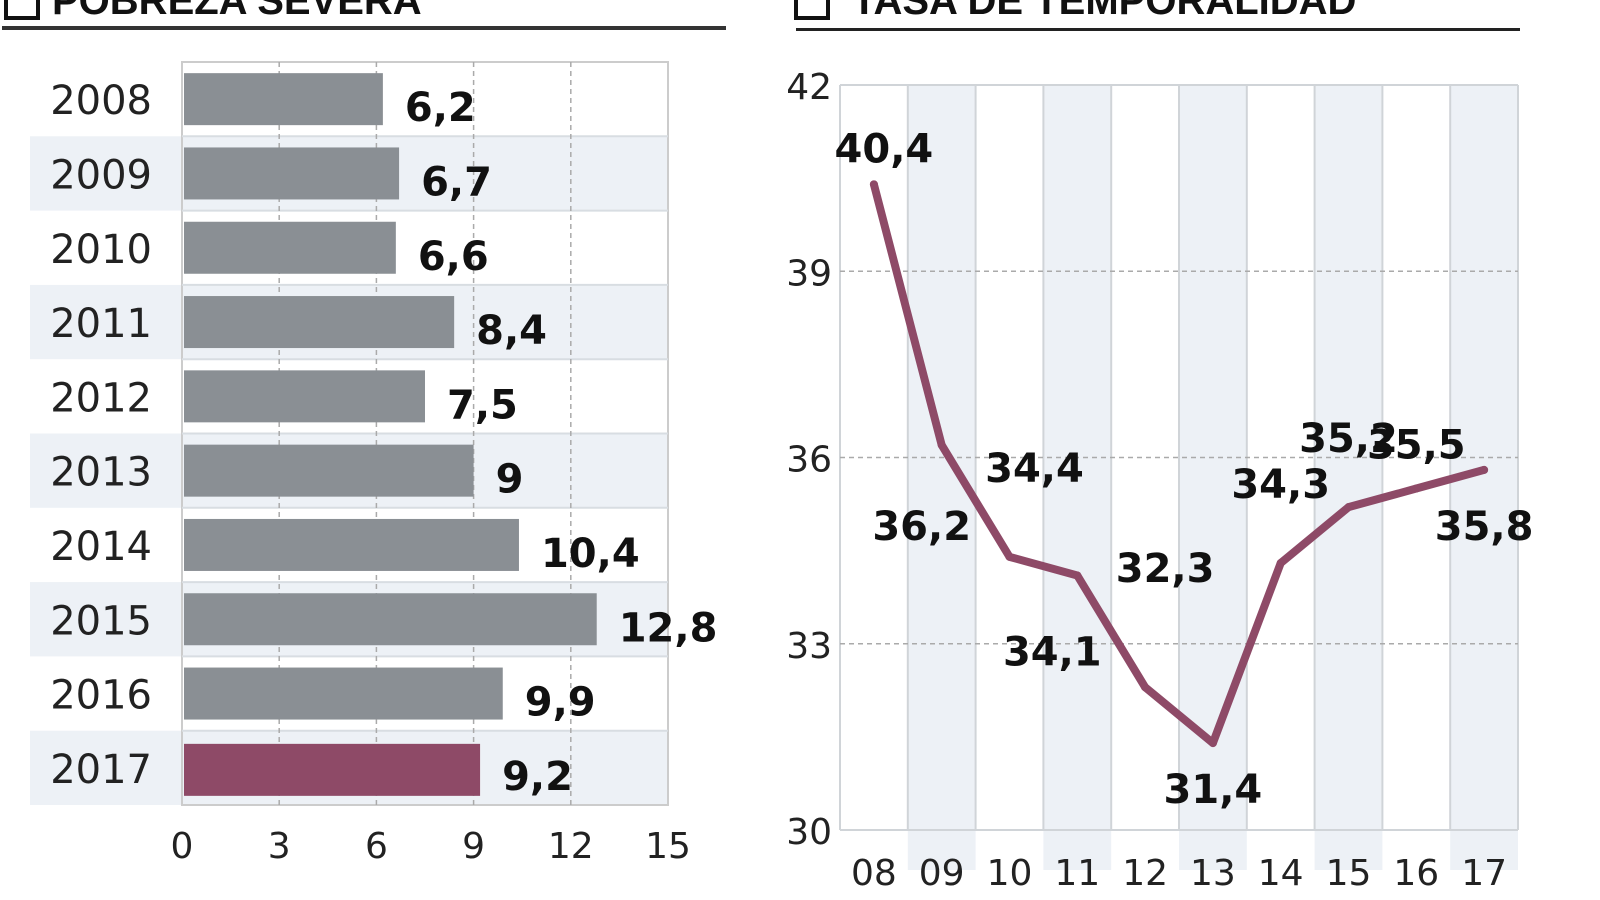 The width and height of the screenshot is (1600, 900). I want to click on data-label: 35,8, so click(1484, 527).